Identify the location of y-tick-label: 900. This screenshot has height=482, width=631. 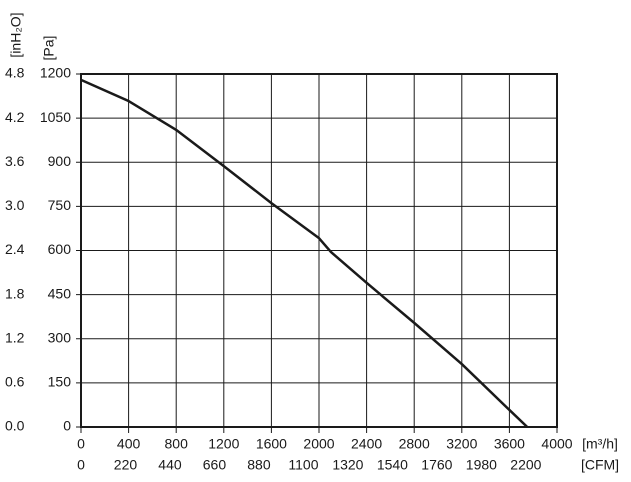
(60, 161).